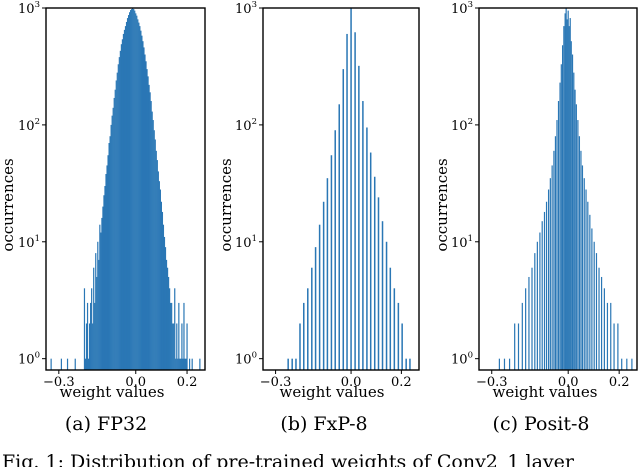  Describe the element at coordinates (568, 382) in the screenshot. I see `x-tick-label: 0.0` at that location.